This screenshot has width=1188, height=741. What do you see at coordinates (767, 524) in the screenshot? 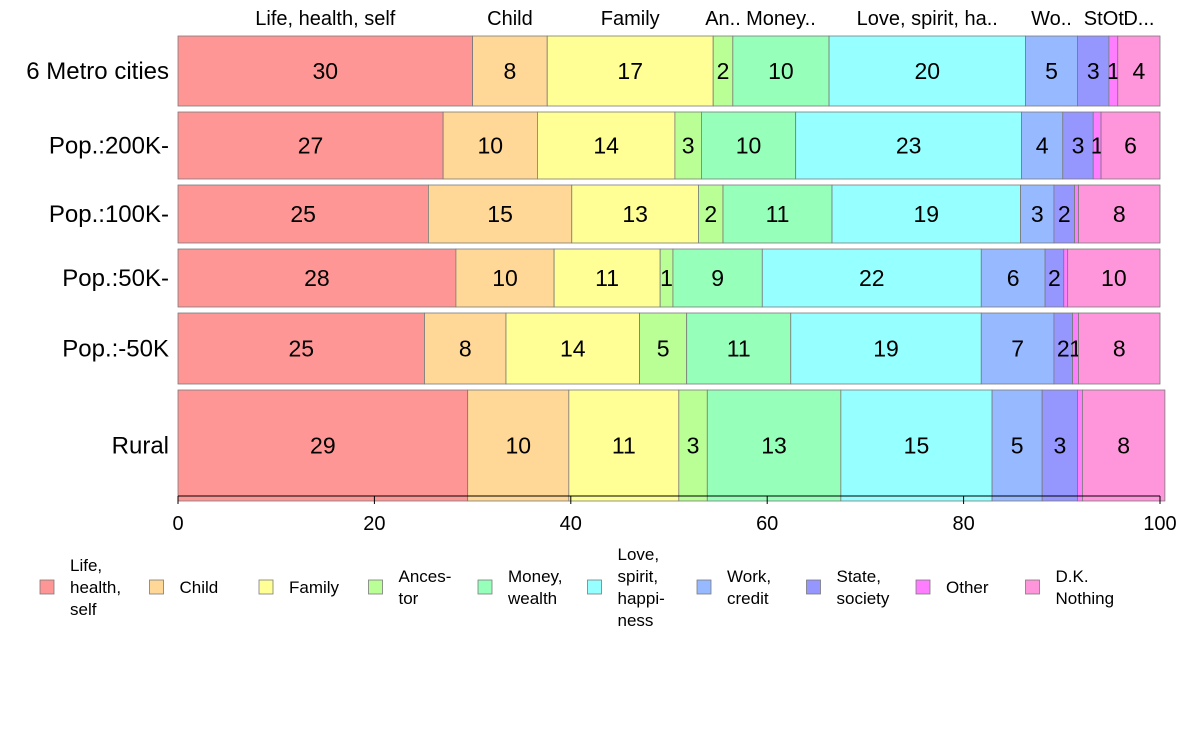
I see `x-tick-label: 60` at bounding box center [767, 524].